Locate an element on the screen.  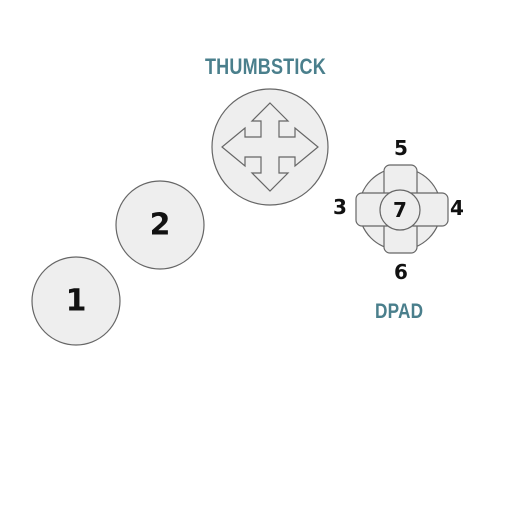
button-1: 1 is located at coordinates (76, 301).